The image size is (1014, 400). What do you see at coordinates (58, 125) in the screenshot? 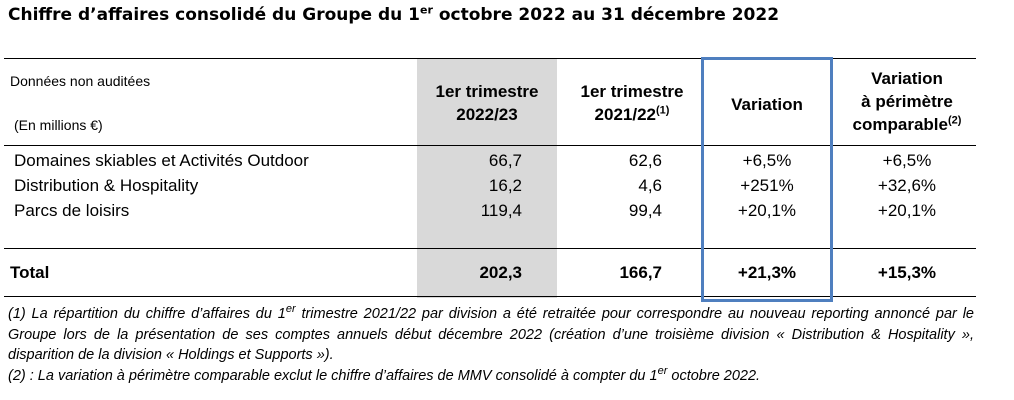
I see `unit-label: (En millions €)` at bounding box center [58, 125].